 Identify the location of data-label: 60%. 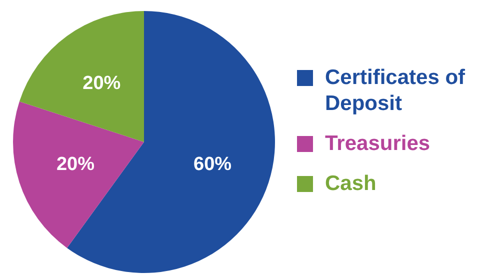
(213, 164).